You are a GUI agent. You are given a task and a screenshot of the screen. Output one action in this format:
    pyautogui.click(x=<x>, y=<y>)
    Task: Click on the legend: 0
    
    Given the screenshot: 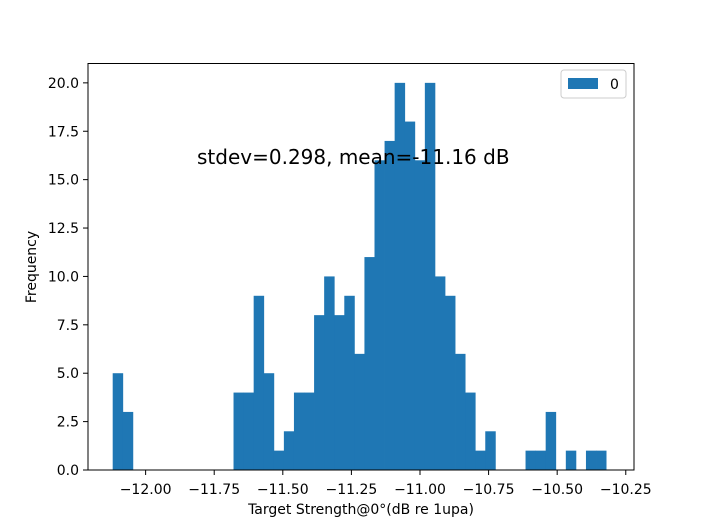 What is the action you would take?
    pyautogui.click(x=593, y=84)
    